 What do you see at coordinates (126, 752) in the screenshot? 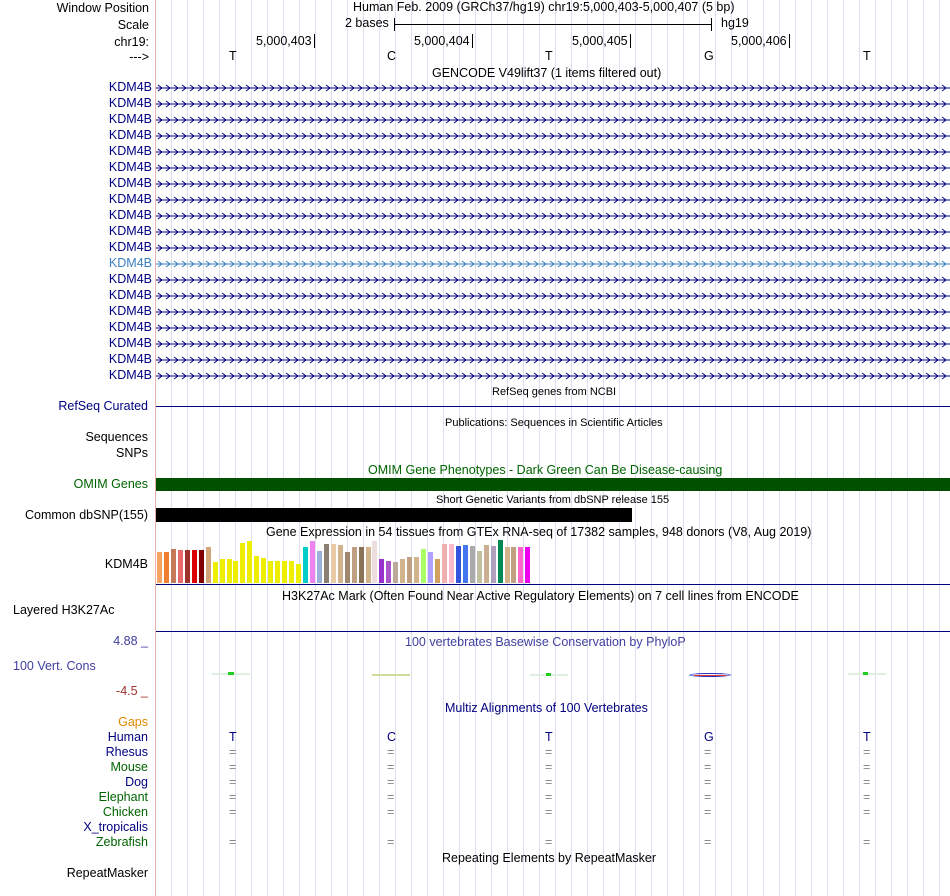
I see `multiz-species-label: Rhesus` at bounding box center [126, 752].